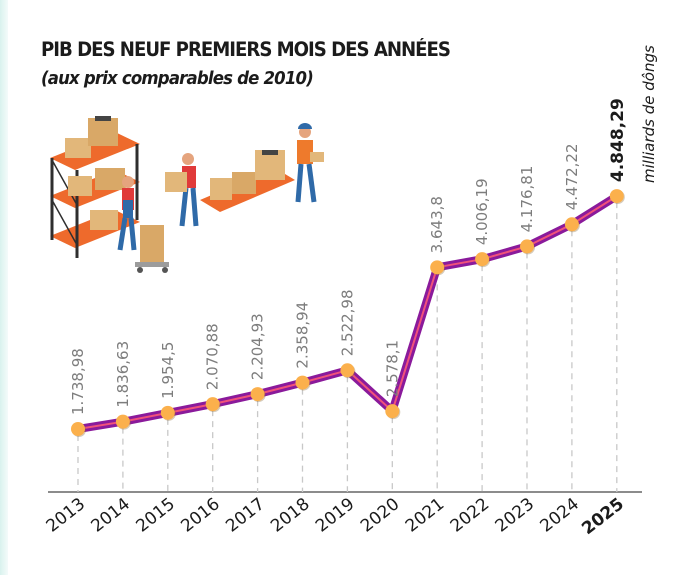 This screenshot has height=575, width=690. I want to click on x-tick-label-2016: 2016, so click(200, 515).